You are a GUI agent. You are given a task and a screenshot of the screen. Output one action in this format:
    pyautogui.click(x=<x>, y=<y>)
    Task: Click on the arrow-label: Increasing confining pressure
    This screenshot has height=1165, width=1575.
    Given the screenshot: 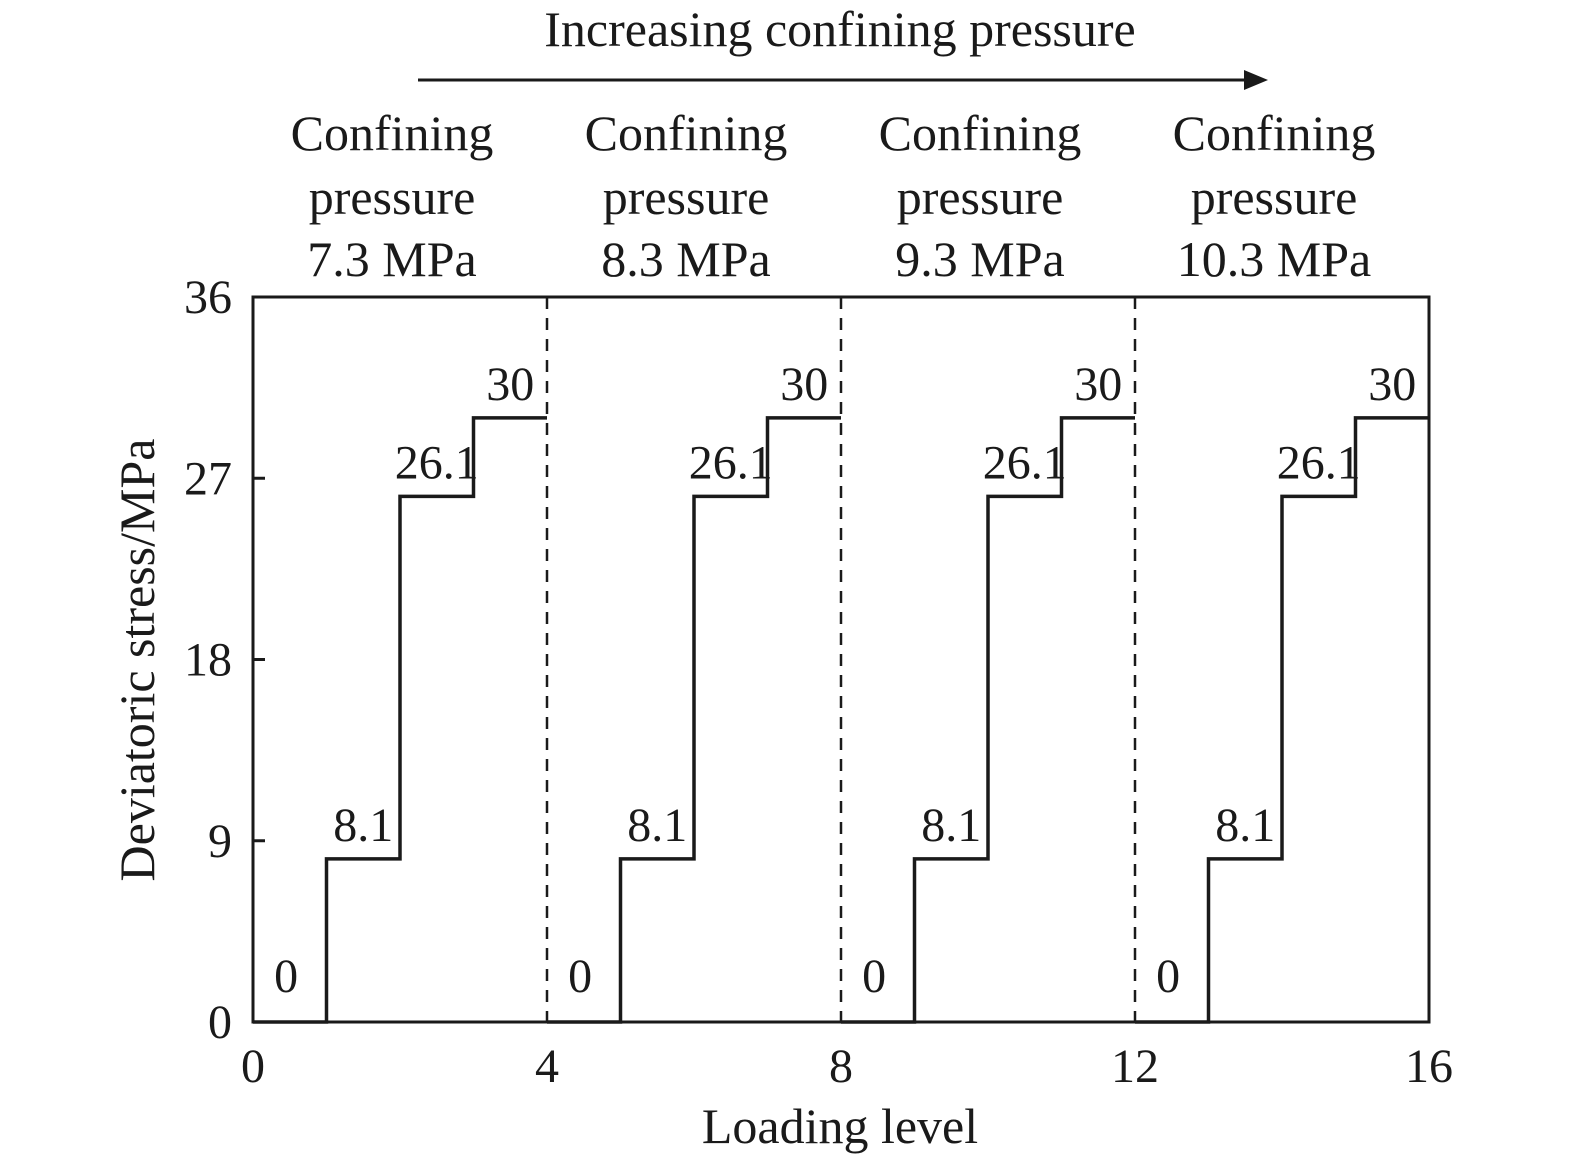 What is the action you would take?
    pyautogui.click(x=839, y=29)
    